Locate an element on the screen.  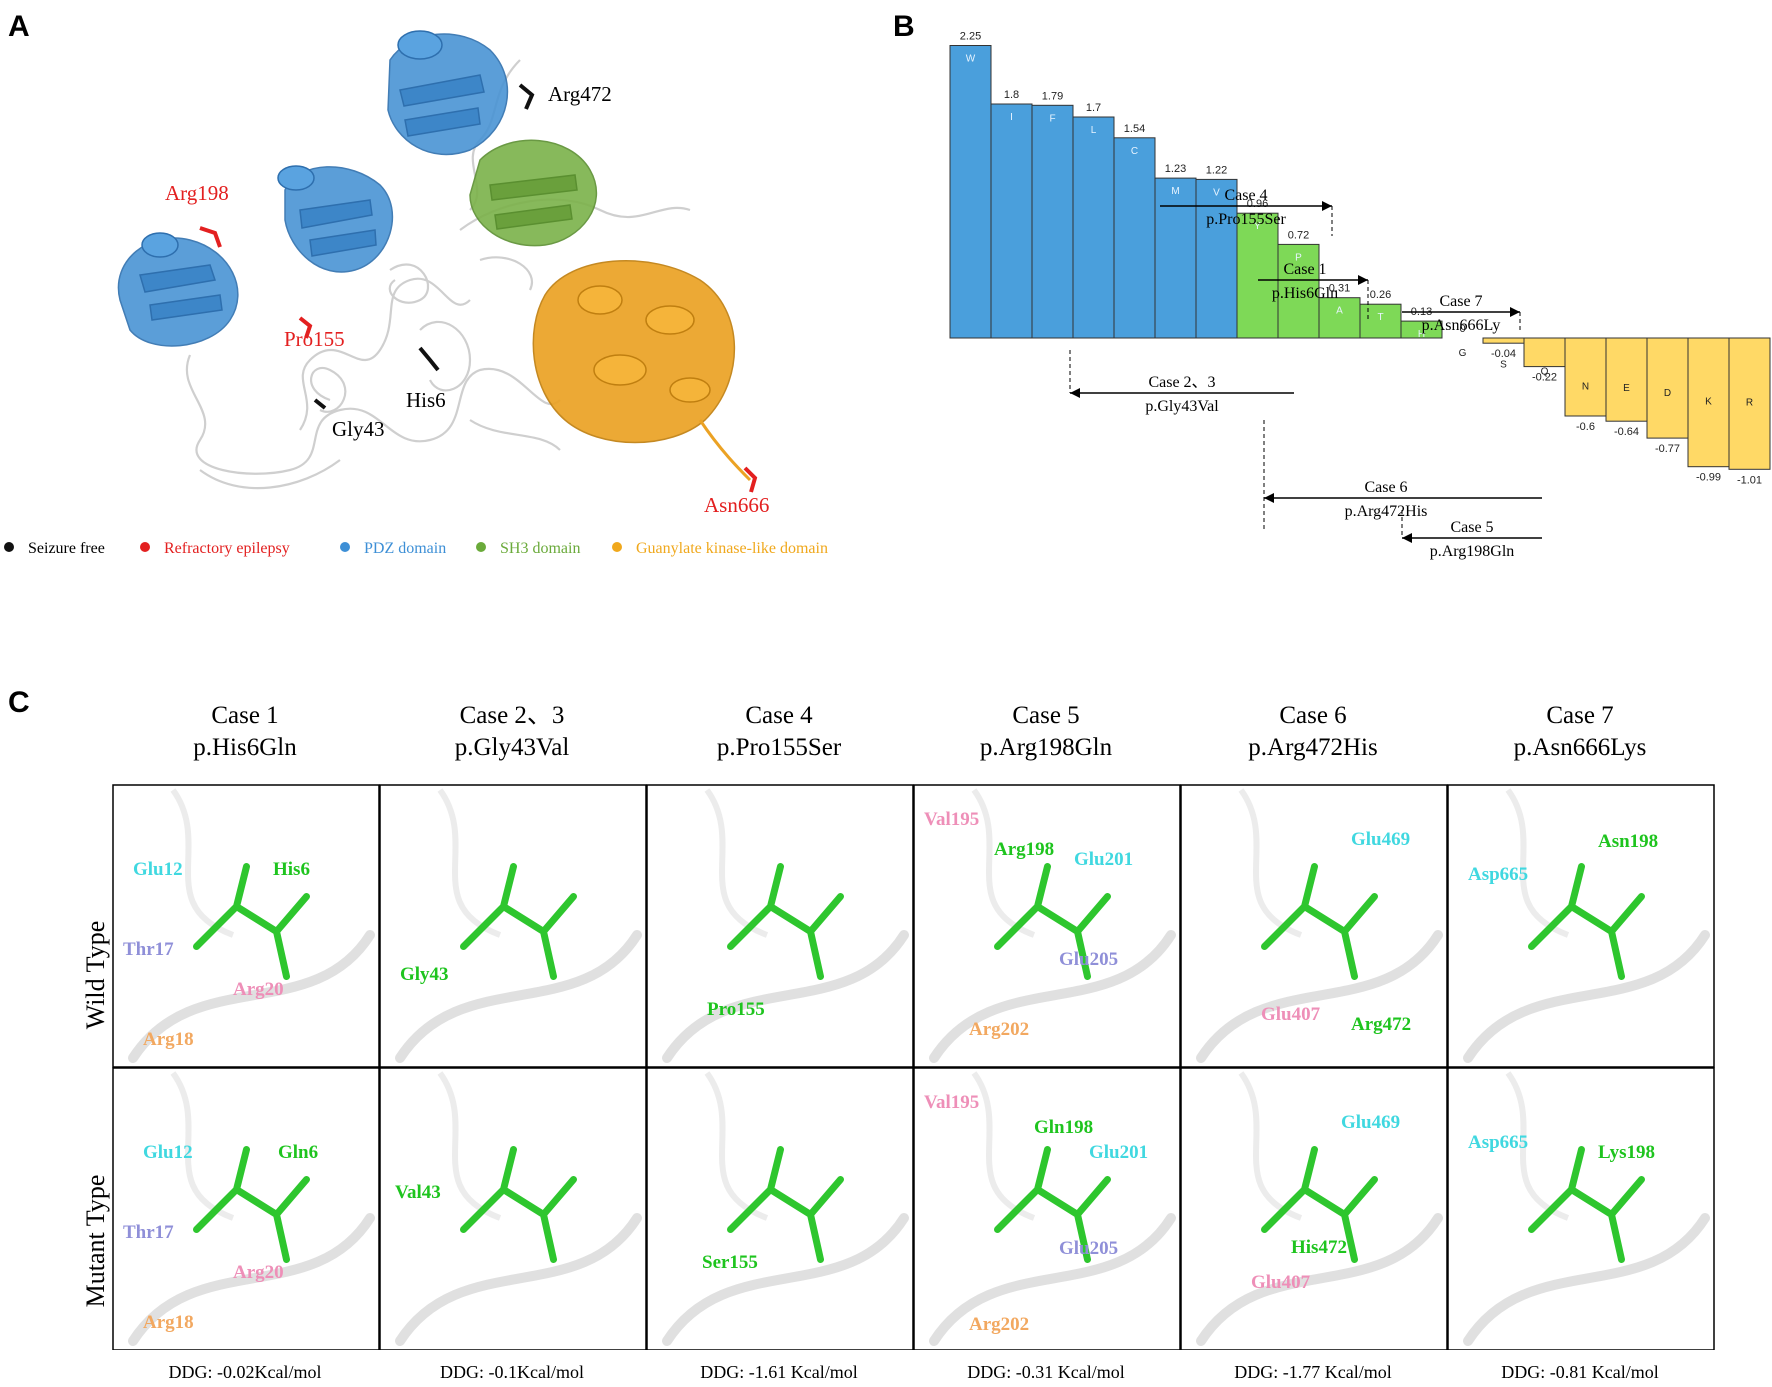
row-label-wild-type: Wild Type is located at coordinates (95, 975).